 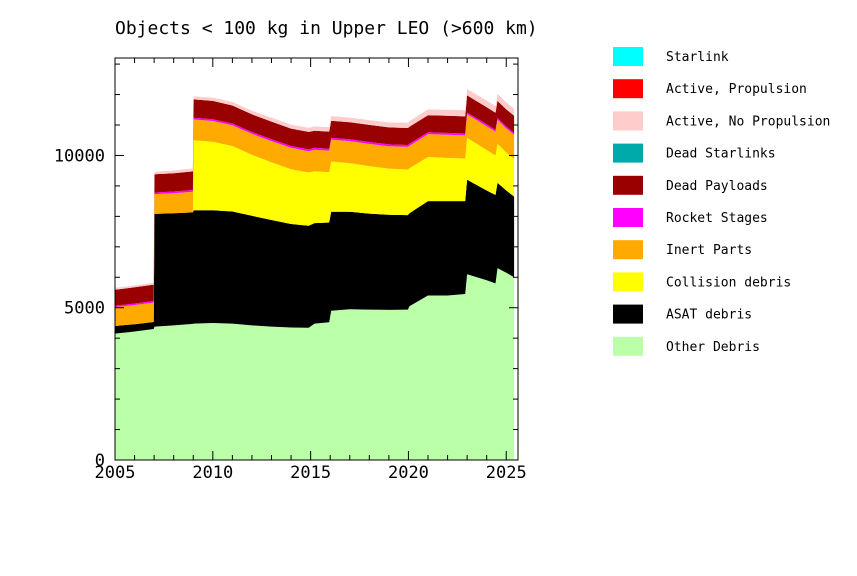 I want to click on area-series-asat-debris, so click(x=315, y=256).